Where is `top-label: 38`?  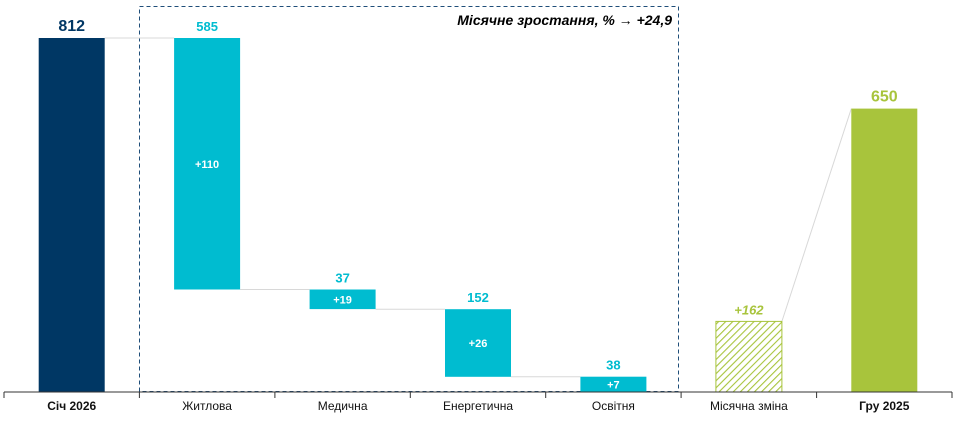
top-label: 38 is located at coordinates (613, 365).